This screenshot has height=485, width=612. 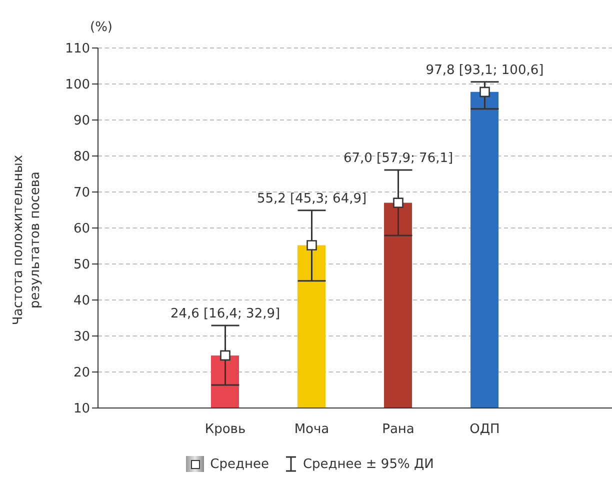 What do you see at coordinates (81, 193) in the screenshot?
I see `y-tick-label: 70` at bounding box center [81, 193].